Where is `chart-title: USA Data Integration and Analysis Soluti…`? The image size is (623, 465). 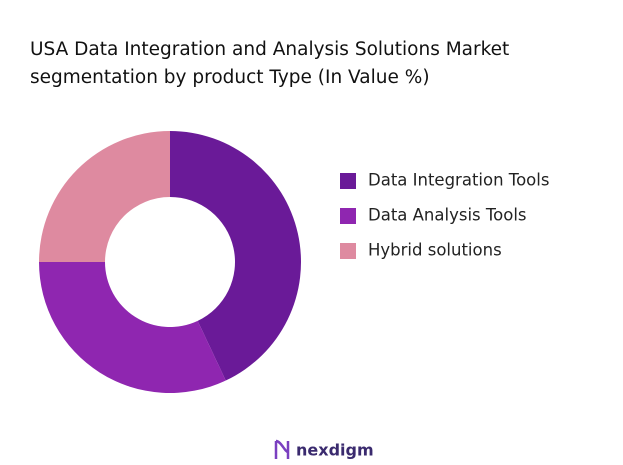 chart-title: USA Data Integration and Analysis Soluti… is located at coordinates (270, 63).